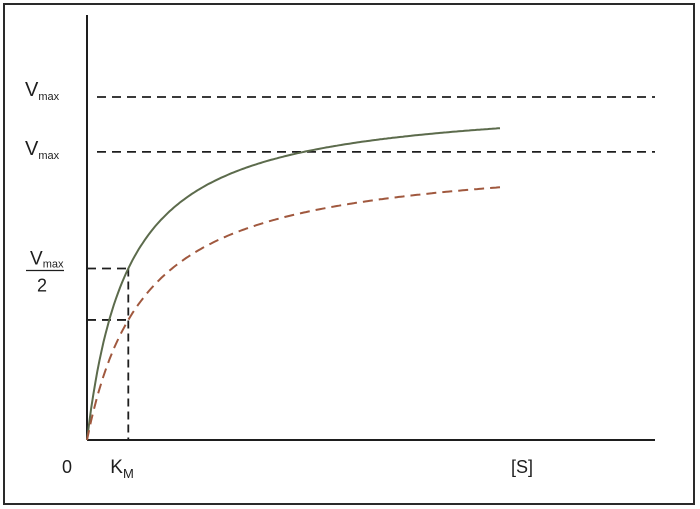  What do you see at coordinates (47, 260) in the screenshot?
I see `half-vmax-label-numerator: Vmax` at bounding box center [47, 260].